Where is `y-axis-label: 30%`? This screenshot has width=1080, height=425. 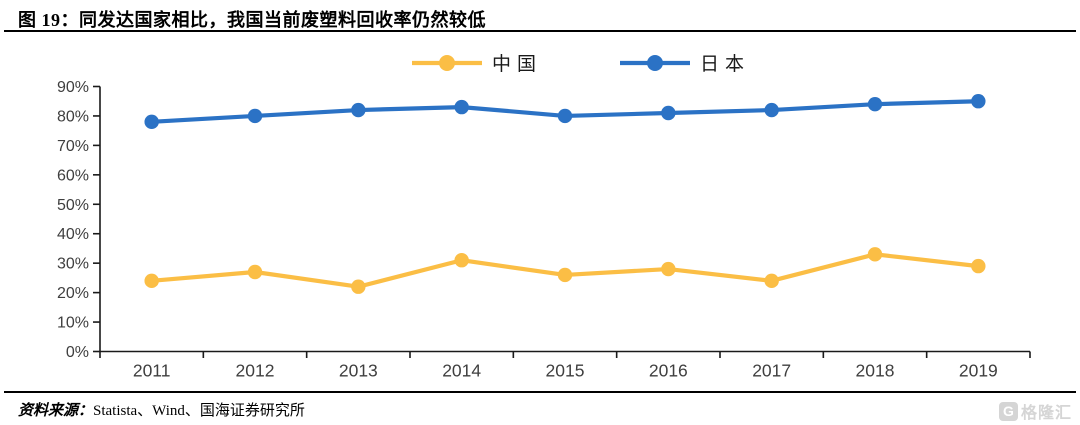
y-axis-label: 30% is located at coordinates (73, 264).